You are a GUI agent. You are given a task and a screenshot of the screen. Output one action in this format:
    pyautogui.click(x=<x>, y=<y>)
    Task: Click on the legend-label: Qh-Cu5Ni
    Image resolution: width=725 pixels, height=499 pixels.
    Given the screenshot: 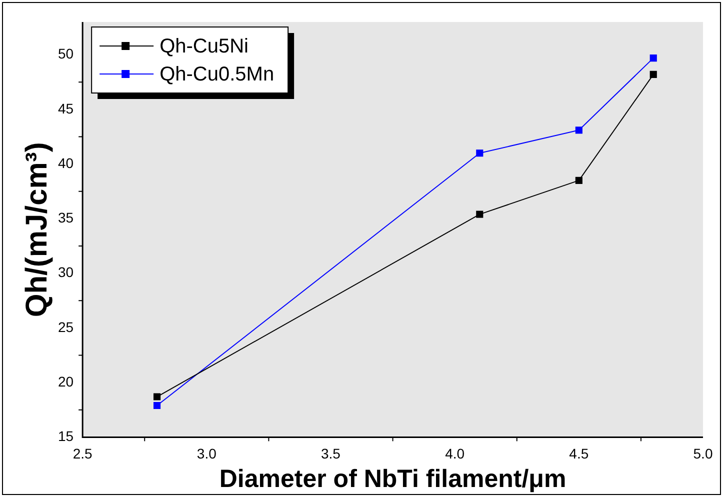 What is the action you would take?
    pyautogui.click(x=204, y=47)
    